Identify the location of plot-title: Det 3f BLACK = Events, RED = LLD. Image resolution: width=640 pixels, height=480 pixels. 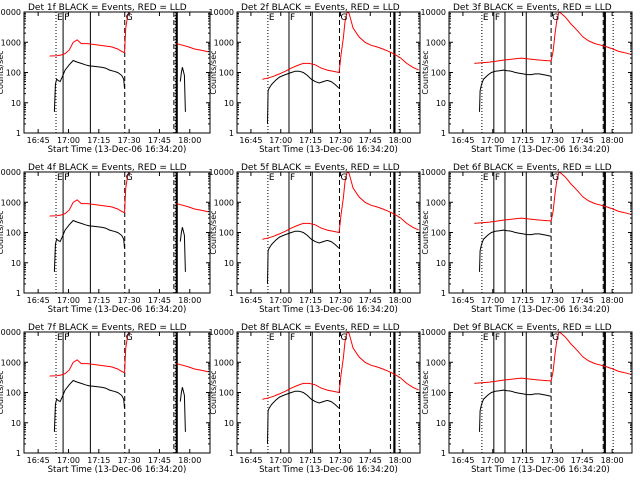
(532, 8).